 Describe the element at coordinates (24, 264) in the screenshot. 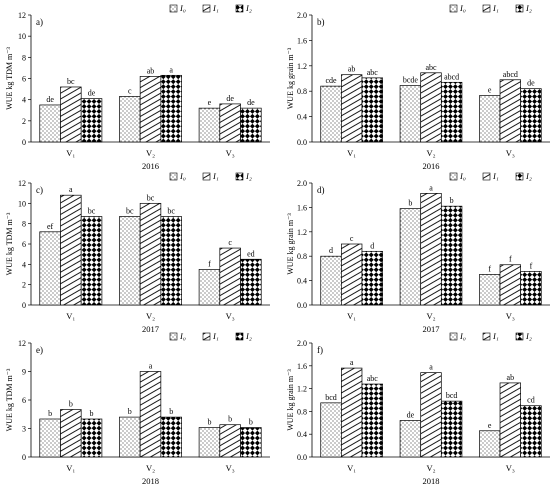

I see `y-tick-label: 4` at that location.